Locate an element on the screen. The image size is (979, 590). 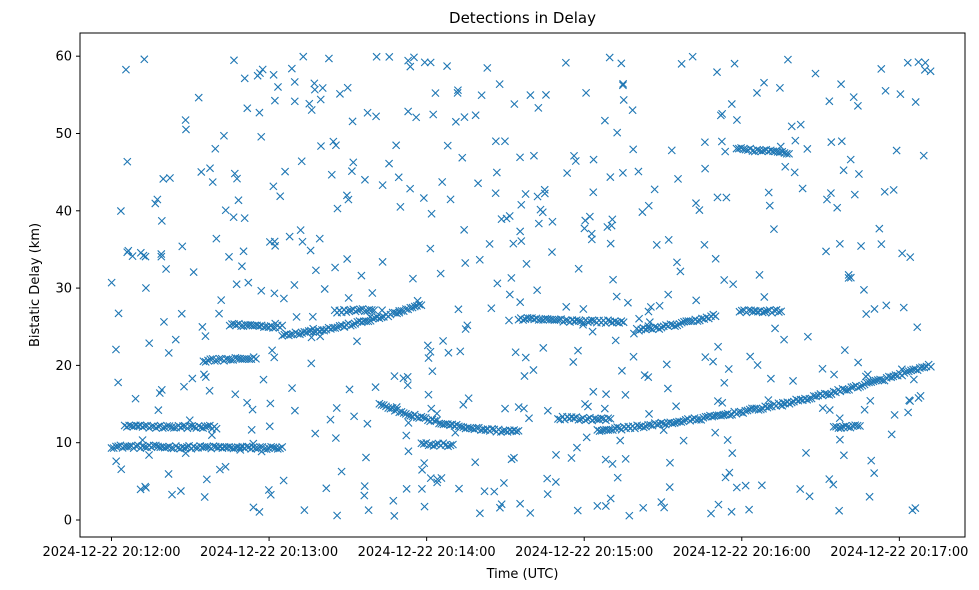
y-tick-label: 30 is located at coordinates (63, 289).